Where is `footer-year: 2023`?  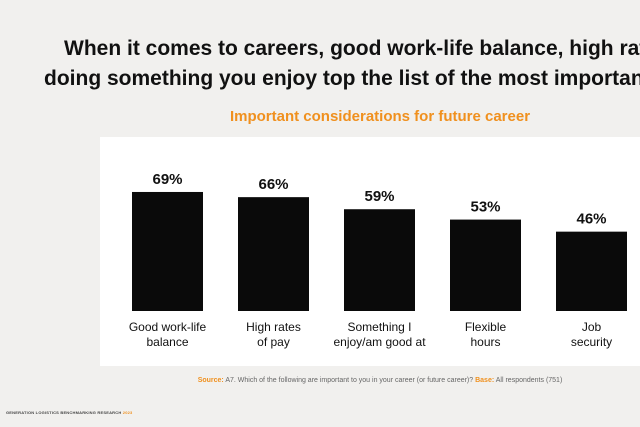 footer-year: 2023 is located at coordinates (127, 412).